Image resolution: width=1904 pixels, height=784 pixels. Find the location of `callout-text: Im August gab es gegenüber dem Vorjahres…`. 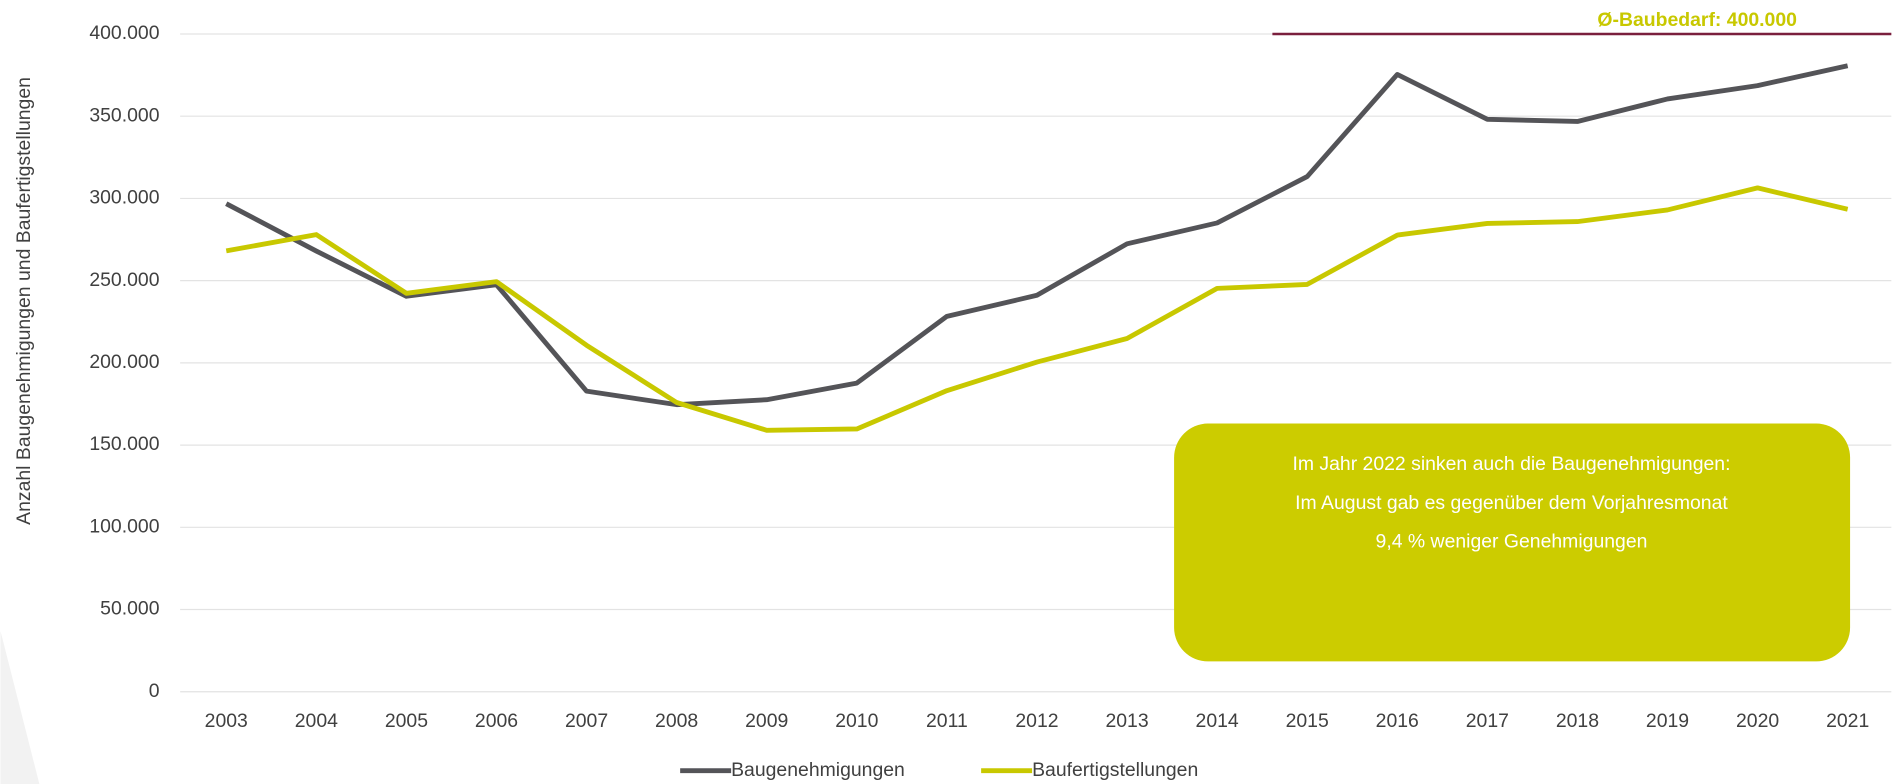

callout-text: Im August gab es gegenüber dem Vorjahres… is located at coordinates (1511, 503).